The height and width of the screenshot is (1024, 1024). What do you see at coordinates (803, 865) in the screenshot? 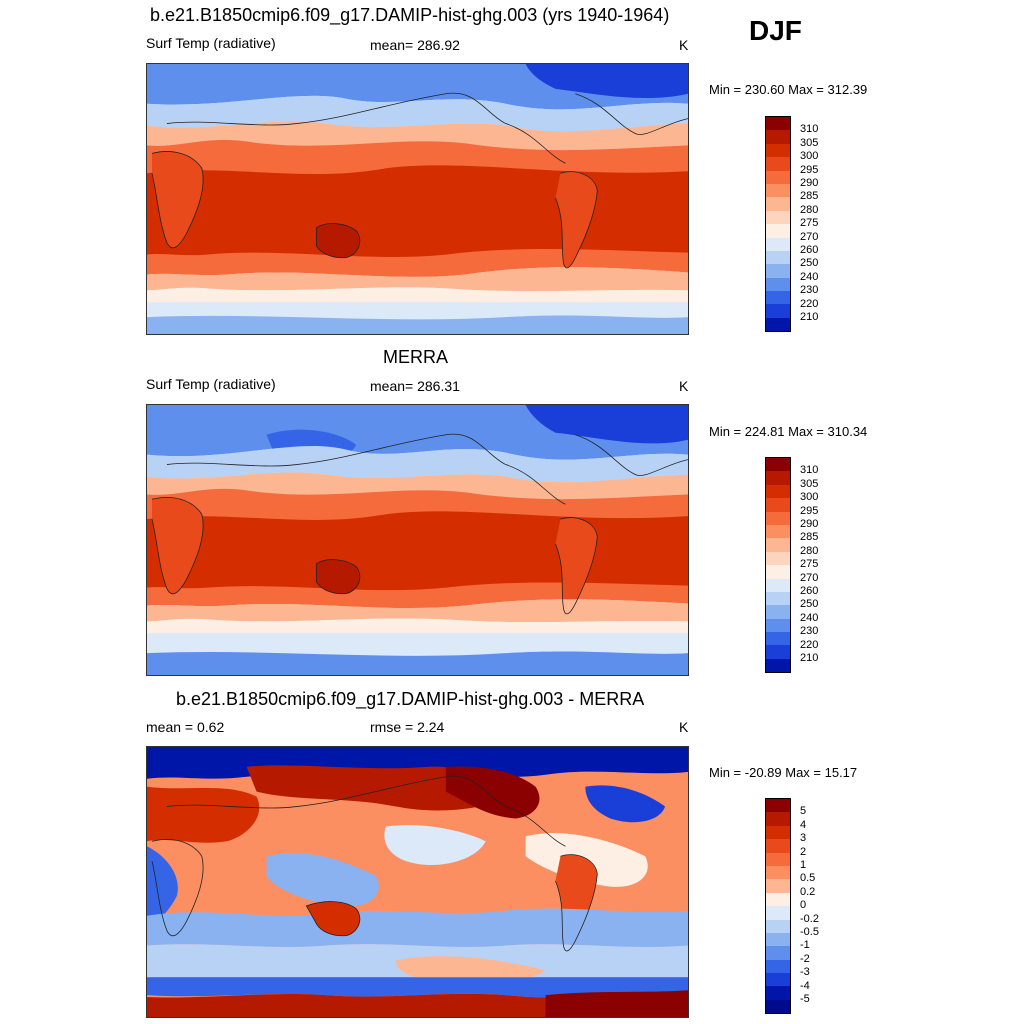
I see `panel3-colorbar-tick-label: 1` at bounding box center [803, 865].